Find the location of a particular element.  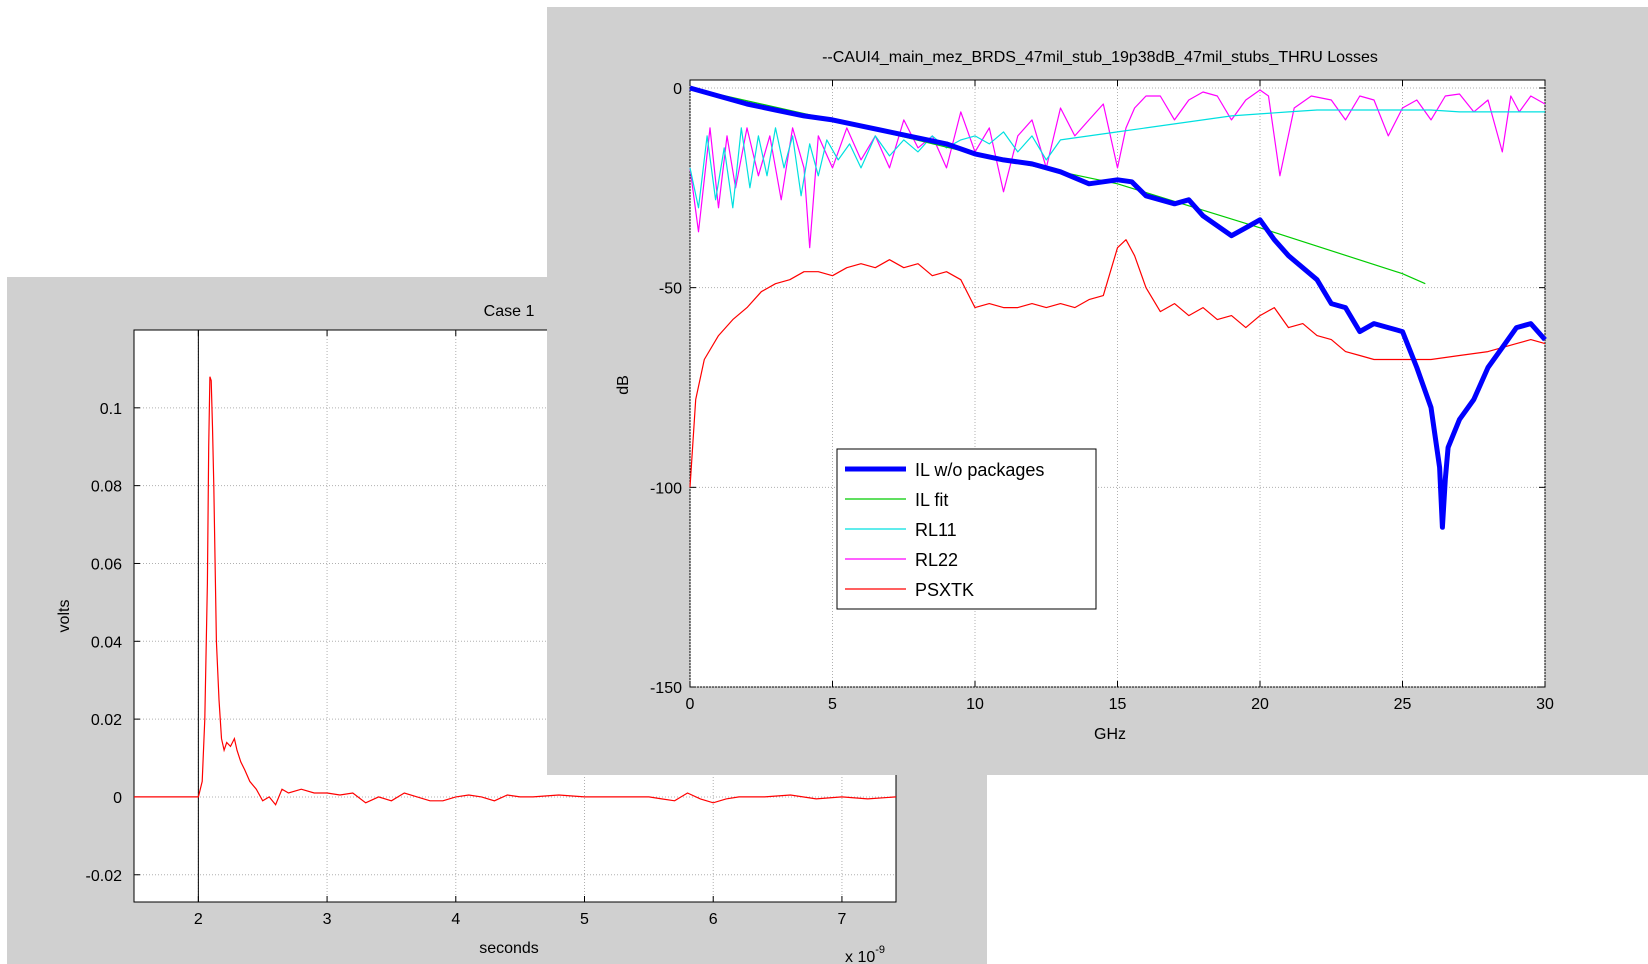

case1-y-tick-label: 0.08 is located at coordinates (106, 487).